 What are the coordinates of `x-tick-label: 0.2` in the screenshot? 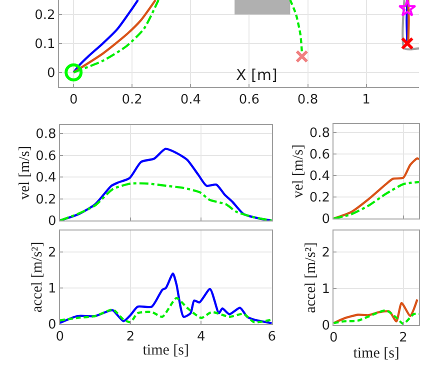 It's located at (132, 100).